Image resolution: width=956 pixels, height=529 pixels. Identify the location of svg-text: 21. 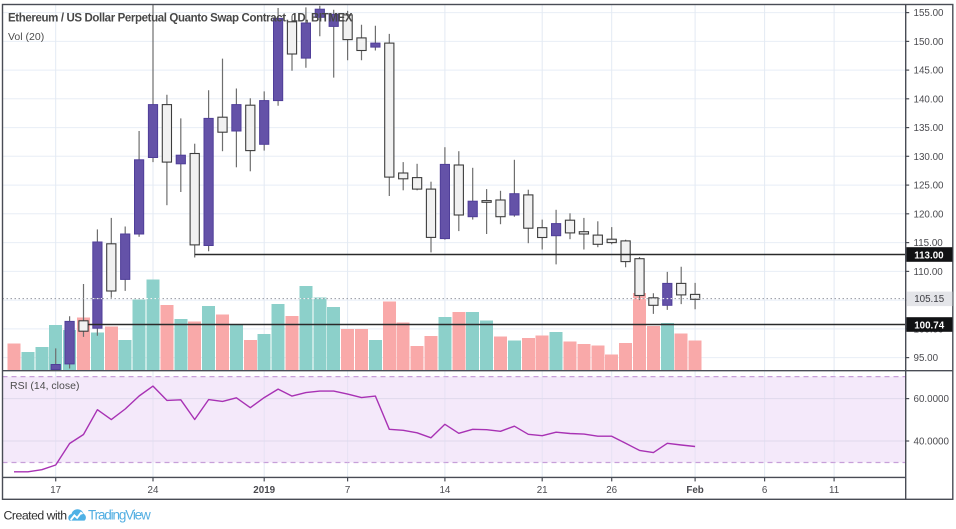
(542, 490).